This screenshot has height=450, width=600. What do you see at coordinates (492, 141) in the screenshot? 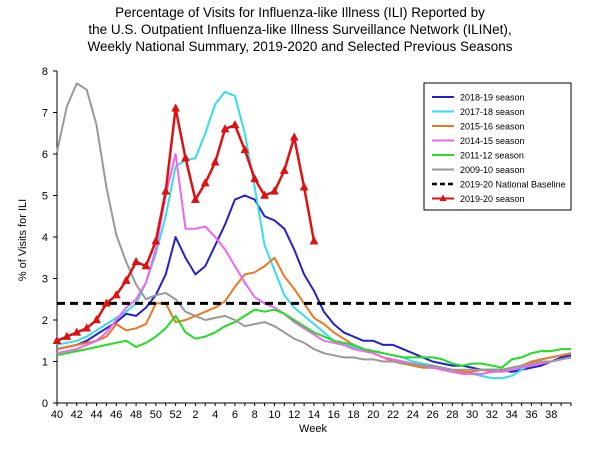
I see `legend-label-s2014: 2014-15 season` at bounding box center [492, 141].